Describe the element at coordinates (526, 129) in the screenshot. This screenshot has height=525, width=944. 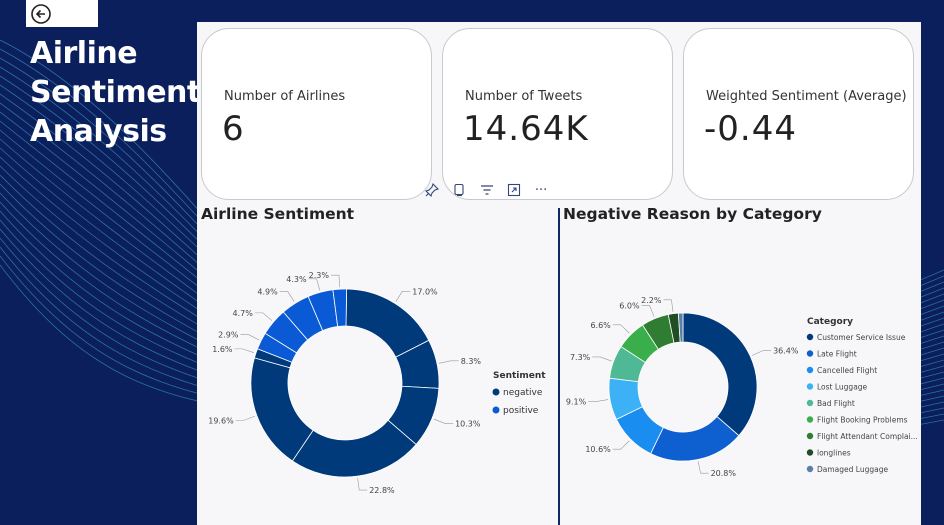
I see `kpi-value: 14.64K` at that location.